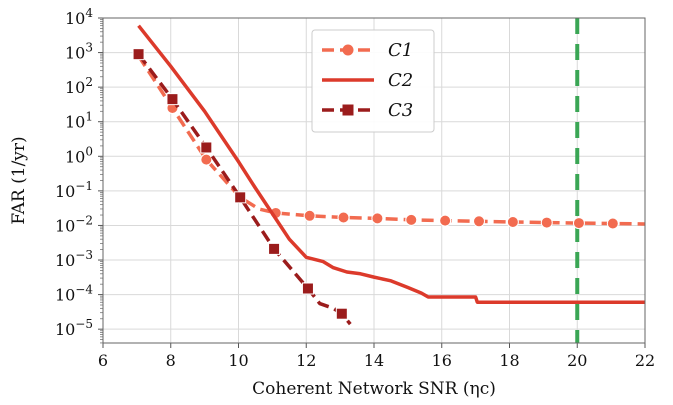 This screenshot has height=405, width=673. What do you see at coordinates (306, 360) in the screenshot?
I see `x-tick-label: 12` at bounding box center [306, 360].